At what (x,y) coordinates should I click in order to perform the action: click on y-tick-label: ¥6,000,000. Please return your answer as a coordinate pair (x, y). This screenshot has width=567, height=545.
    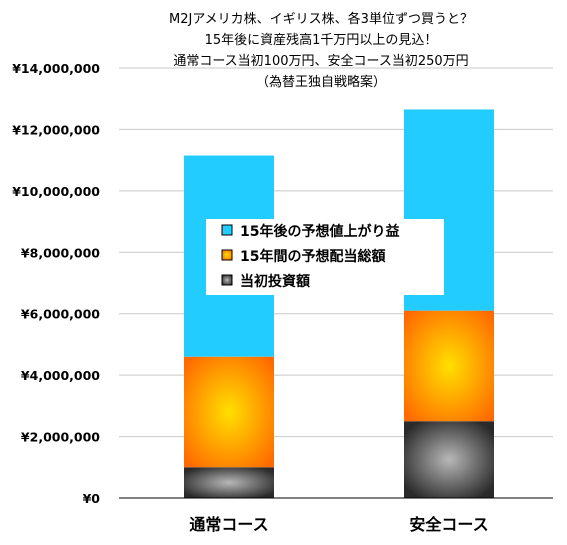
    Looking at the image, I should click on (60, 314).